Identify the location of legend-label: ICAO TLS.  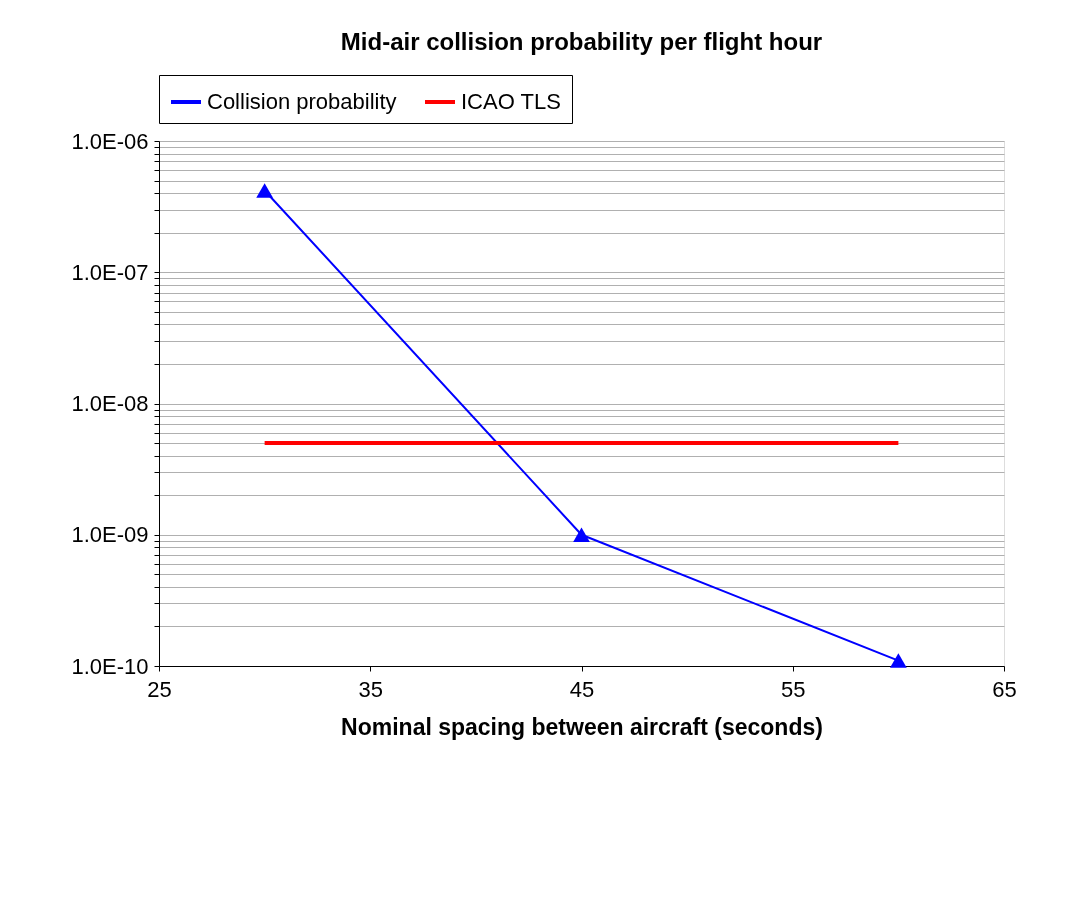
(511, 101).